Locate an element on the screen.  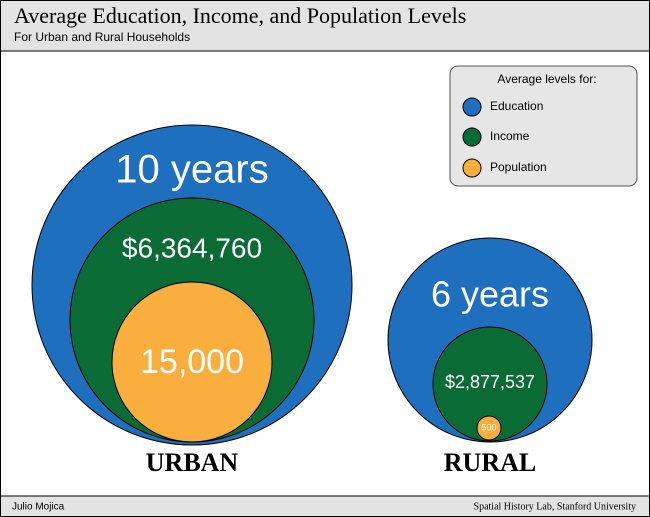
footer-credit: Spatial History Lab, Stanford University is located at coordinates (555, 506).